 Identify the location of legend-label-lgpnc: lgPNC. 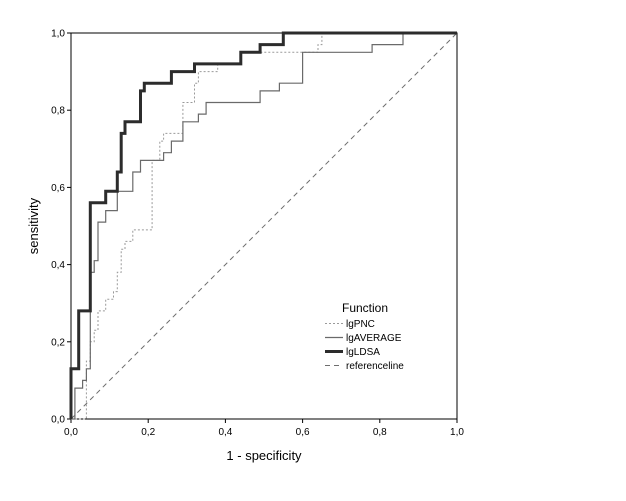
(360, 324).